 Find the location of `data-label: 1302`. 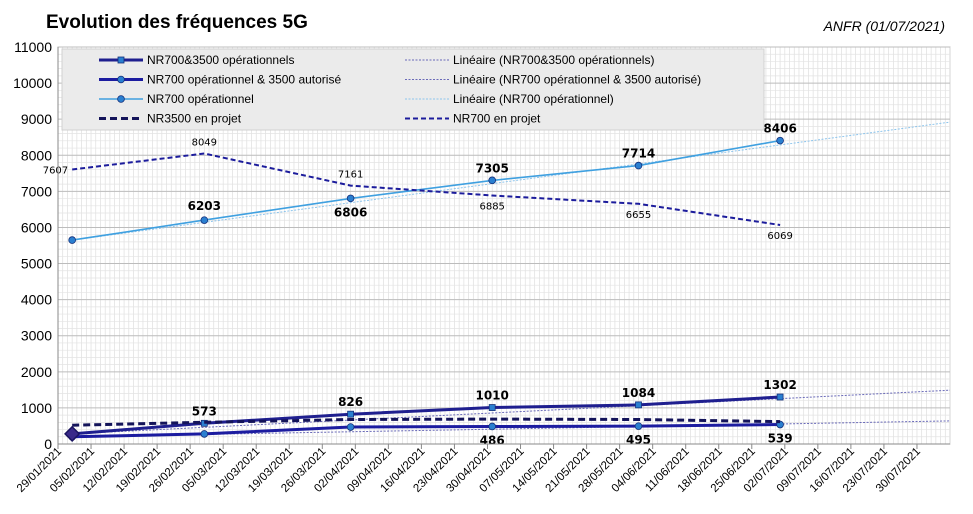

data-label: 1302 is located at coordinates (779, 385).